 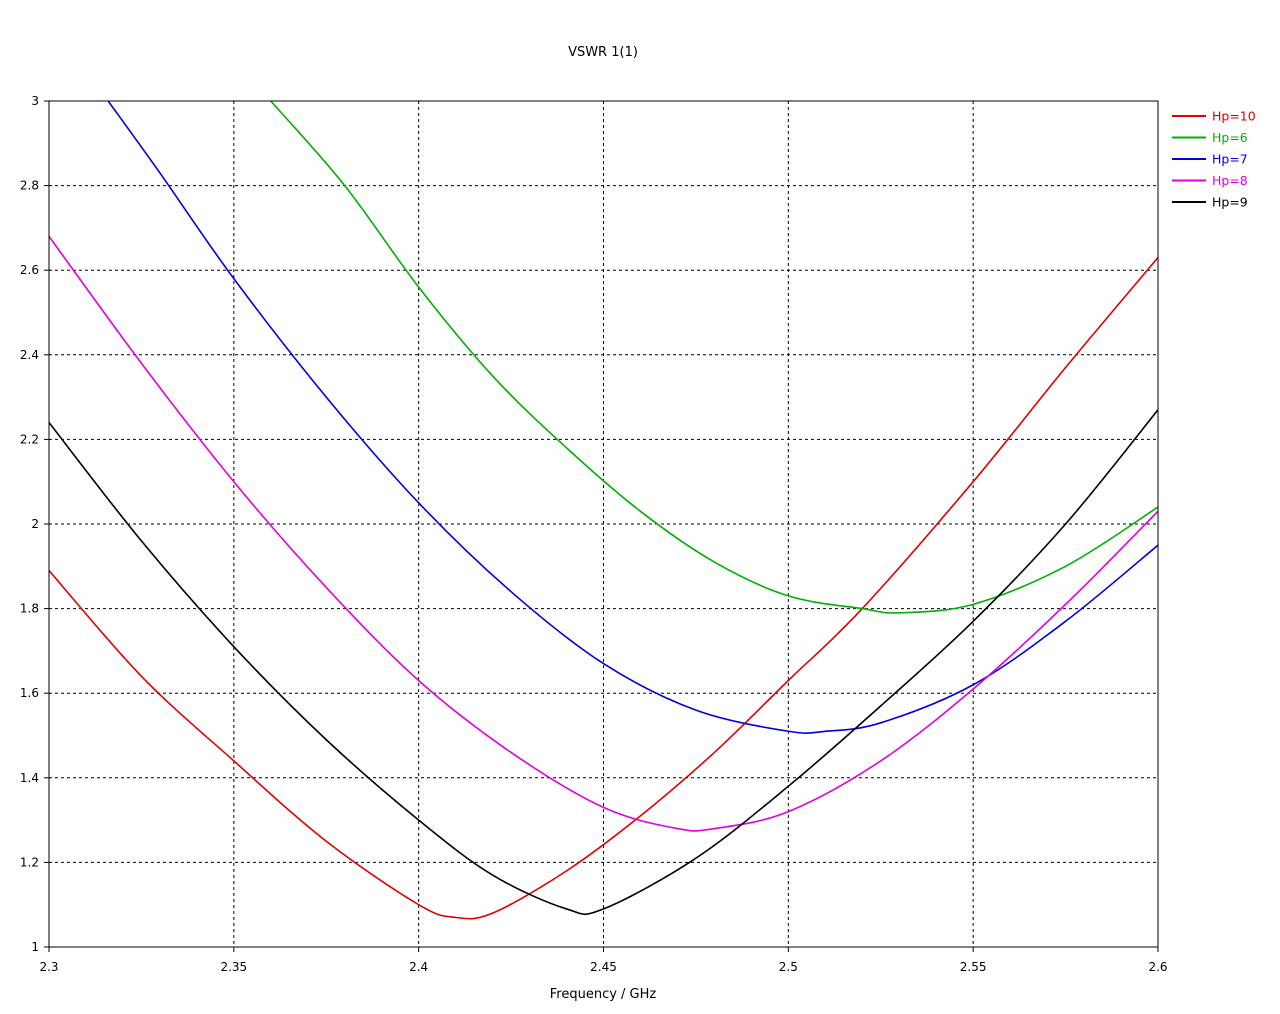 I want to click on y-tick-label: 1.8, so click(x=29, y=609).